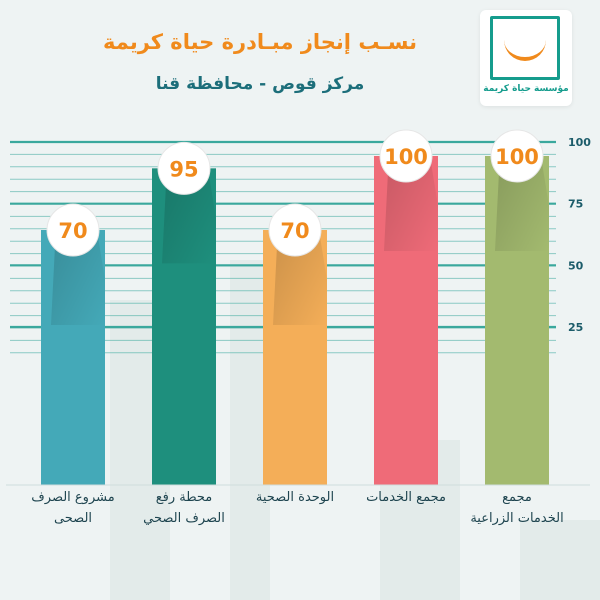 This screenshot has width=600, height=600. I want to click on category-label: الوحدة الصحية, so click(295, 497).